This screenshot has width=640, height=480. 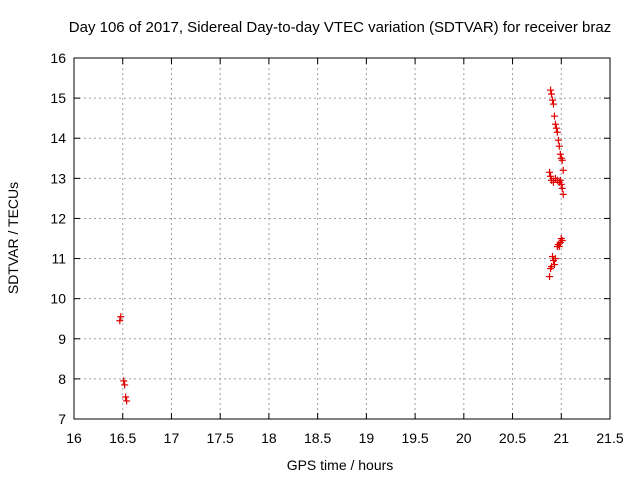 What do you see at coordinates (58, 218) in the screenshot?
I see `y-tick-label: 12` at bounding box center [58, 218].